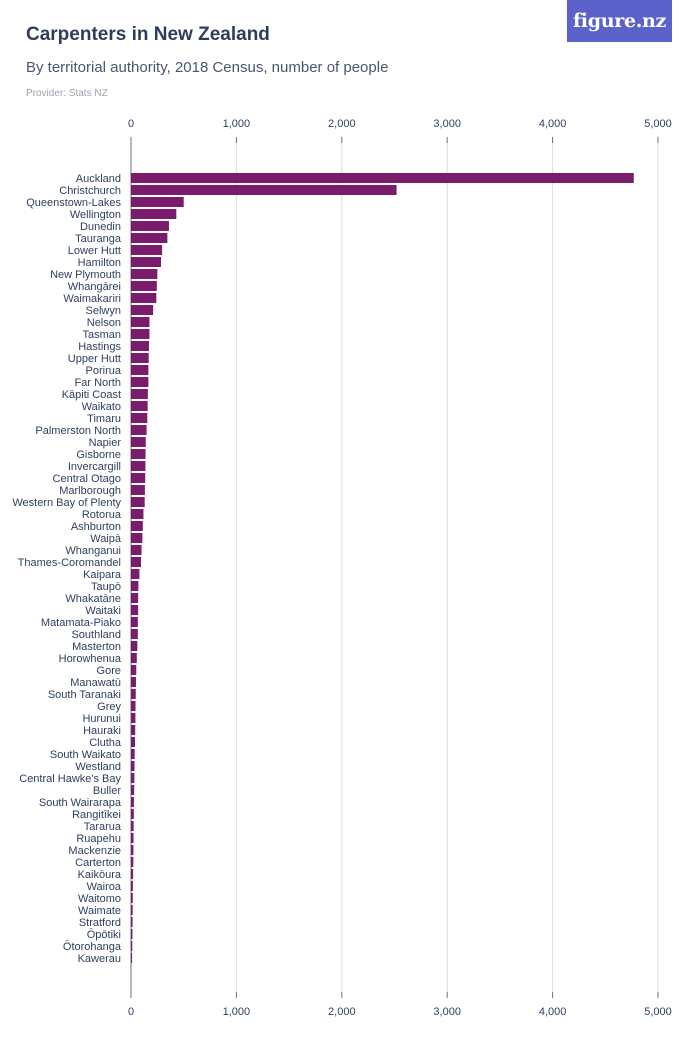  Describe the element at coordinates (94, 467) in the screenshot. I see `category-label: Invercargill` at that location.